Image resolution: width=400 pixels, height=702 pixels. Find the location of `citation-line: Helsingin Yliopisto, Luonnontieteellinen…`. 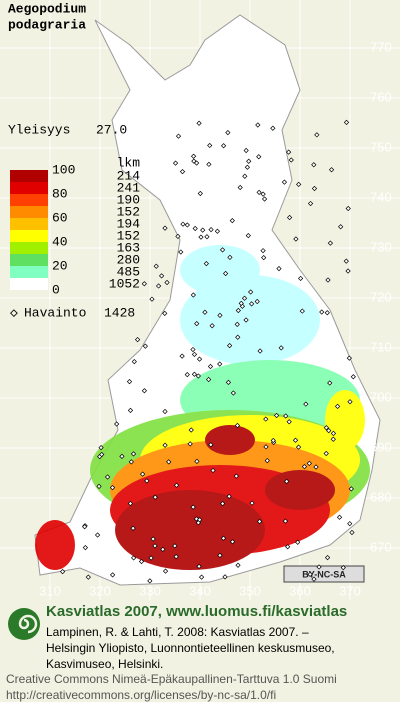

citation-line: Helsingin Yliopisto, Luonnontieteellinen… is located at coordinates (190, 648).